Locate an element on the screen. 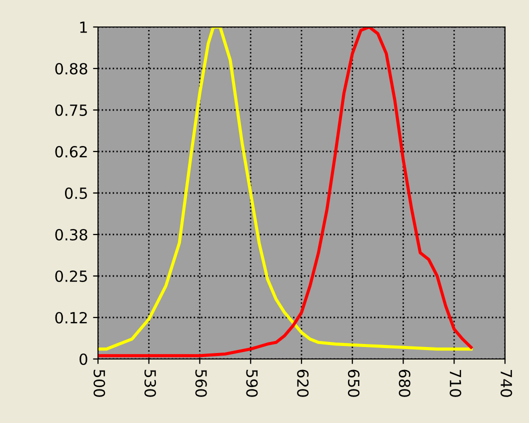  y-tick-label: 0.75 is located at coordinates (71, 110).